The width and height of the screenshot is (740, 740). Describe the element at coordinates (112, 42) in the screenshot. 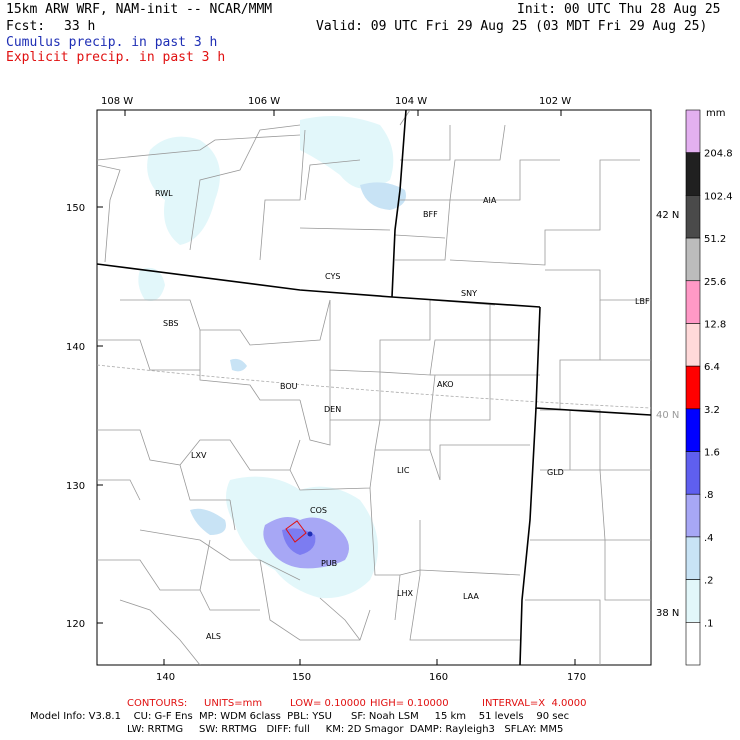

I see `legend-cumulus: Cumulus precip. in past 3 h` at that location.